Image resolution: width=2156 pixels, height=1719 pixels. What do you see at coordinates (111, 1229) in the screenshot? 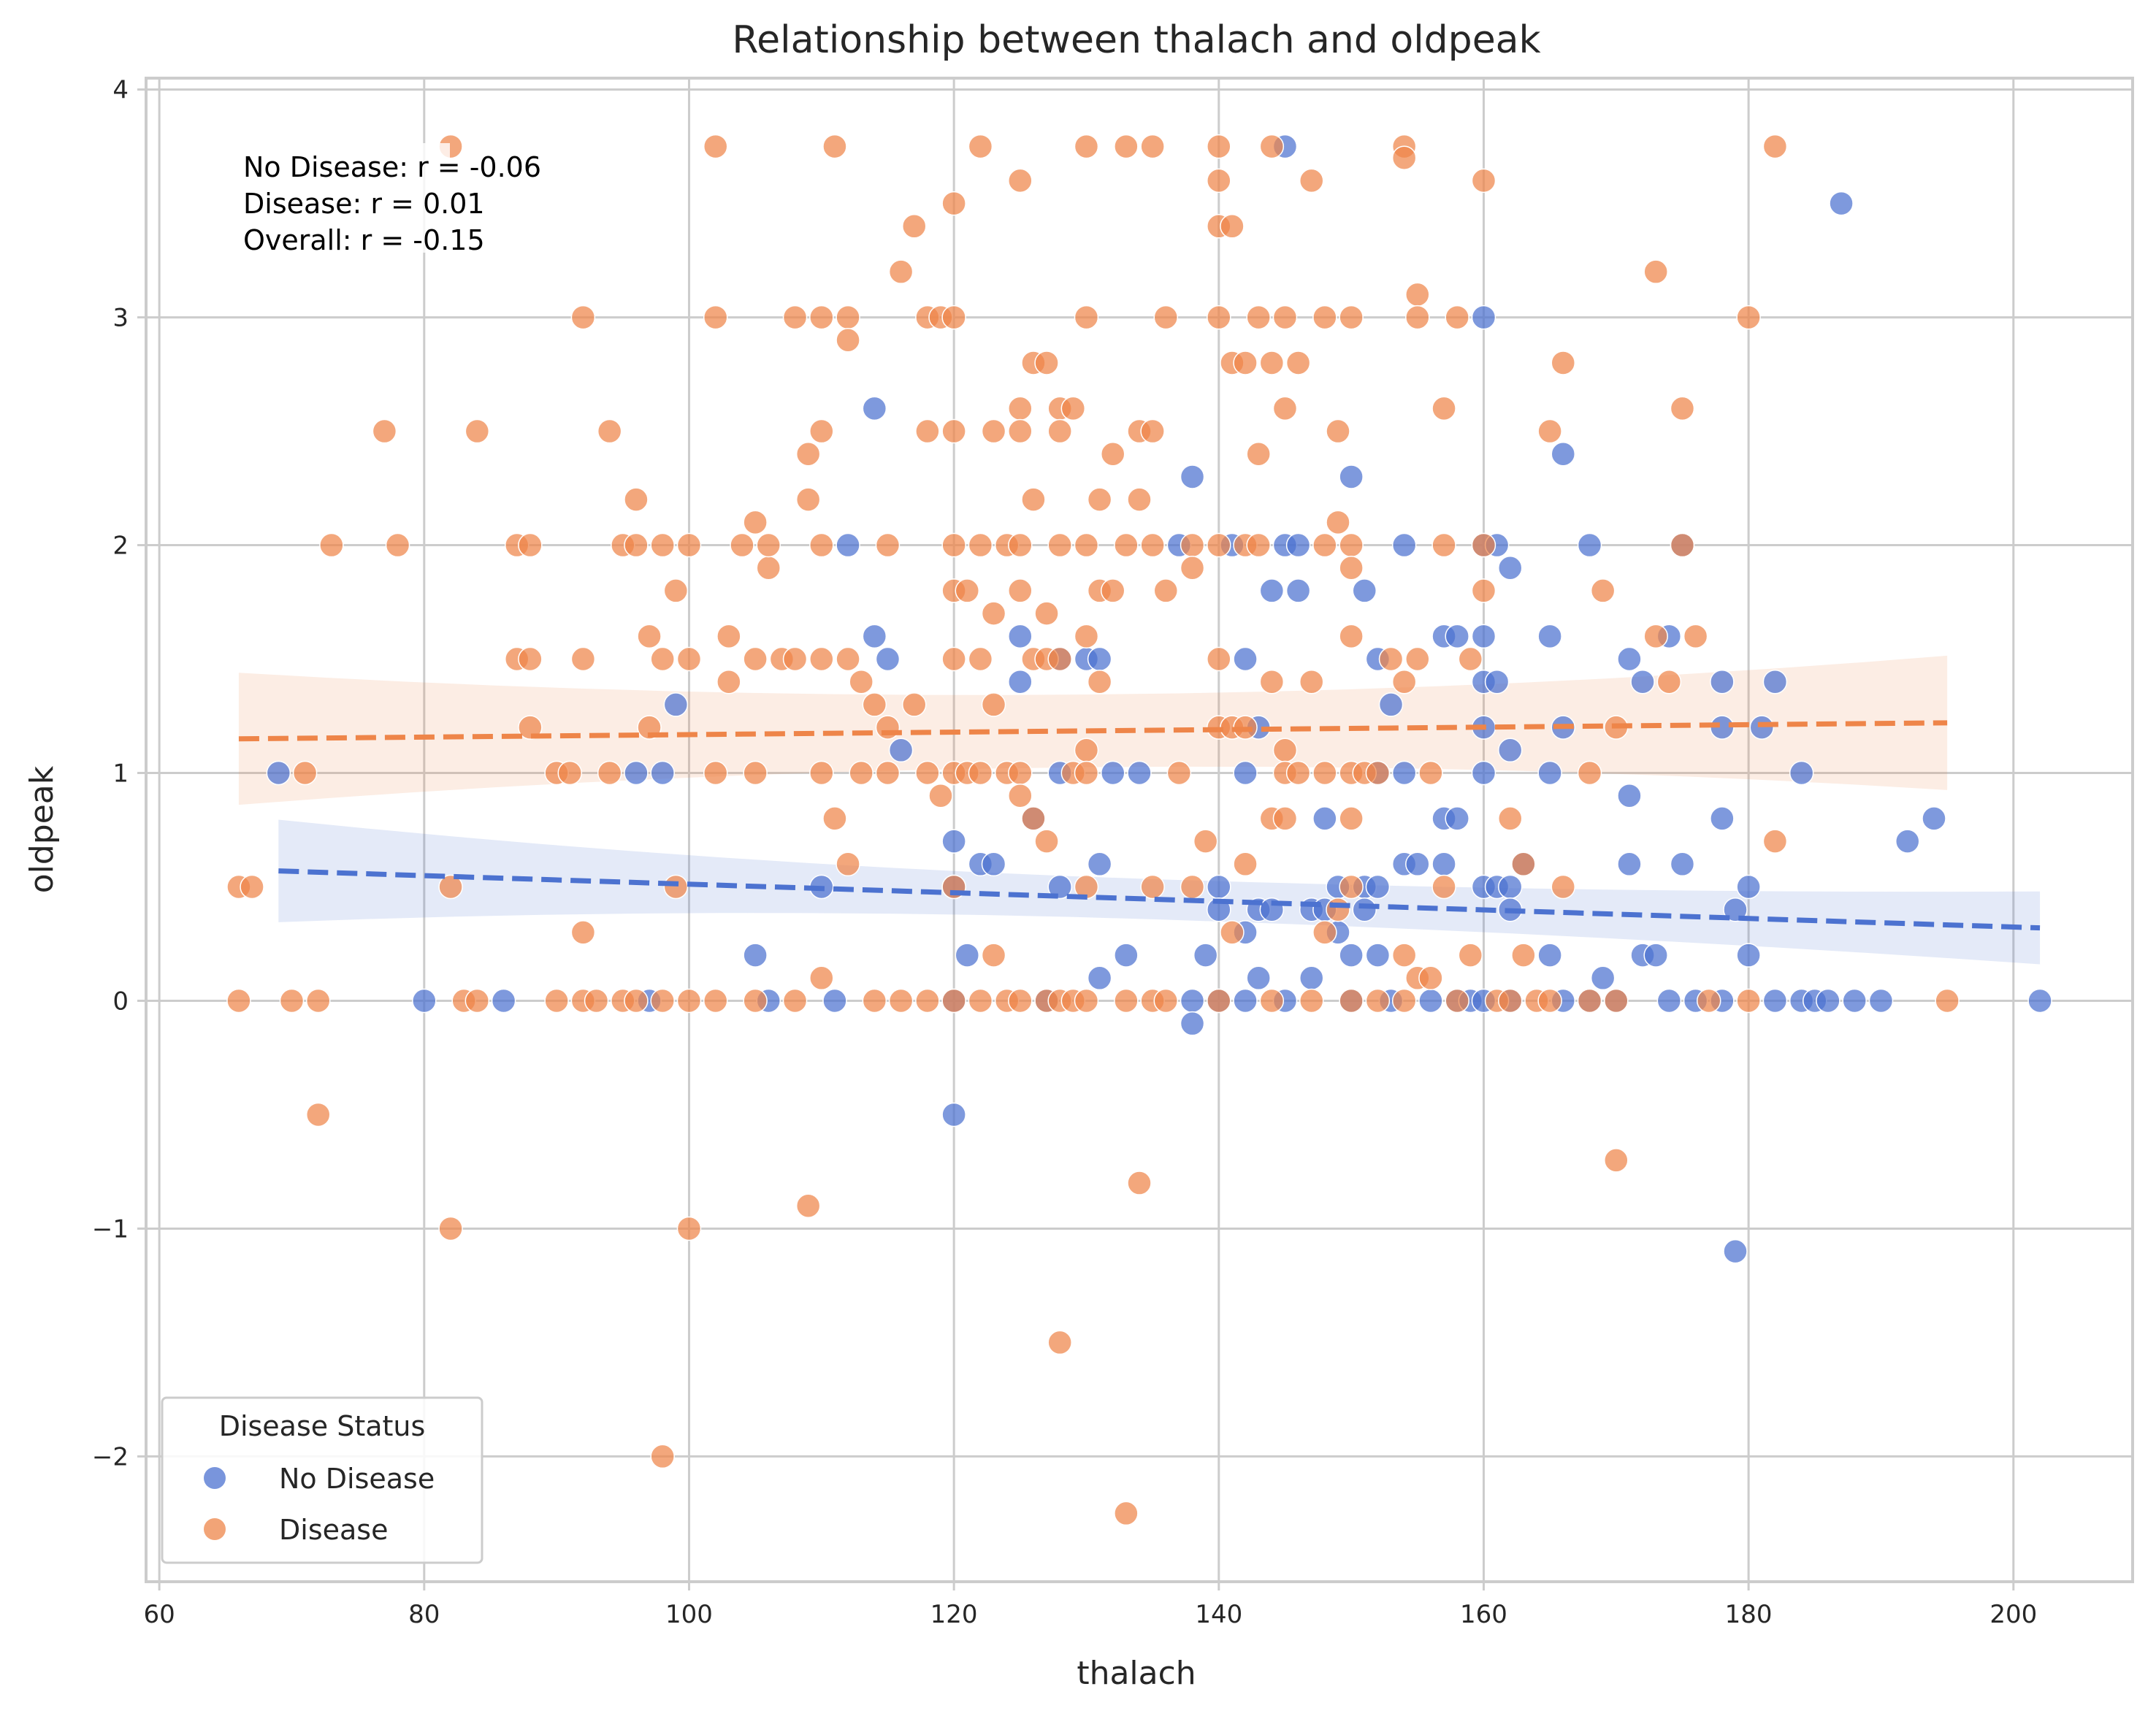
I see `y-tick-label: −1` at bounding box center [111, 1229].